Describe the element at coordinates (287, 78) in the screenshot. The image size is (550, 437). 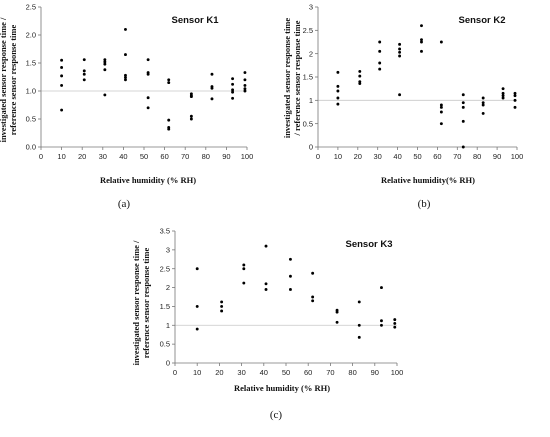
I see `y-axis-label-line: investigated sensor response time` at that location.